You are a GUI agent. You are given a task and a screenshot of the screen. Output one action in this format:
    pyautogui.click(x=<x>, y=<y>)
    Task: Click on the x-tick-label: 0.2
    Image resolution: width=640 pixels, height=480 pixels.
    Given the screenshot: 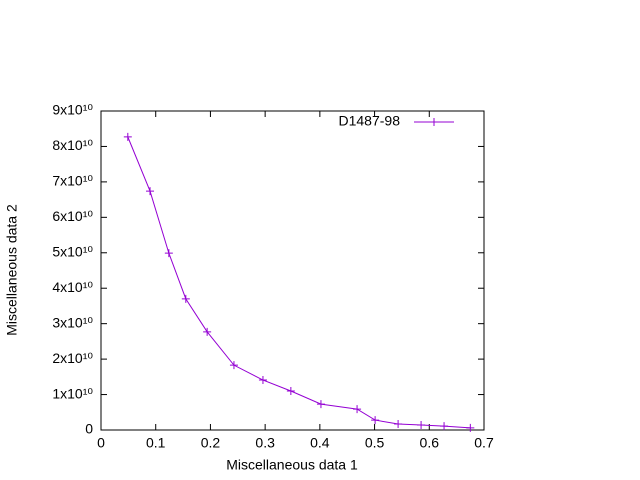 What is the action you would take?
    pyautogui.click(x=211, y=443)
    